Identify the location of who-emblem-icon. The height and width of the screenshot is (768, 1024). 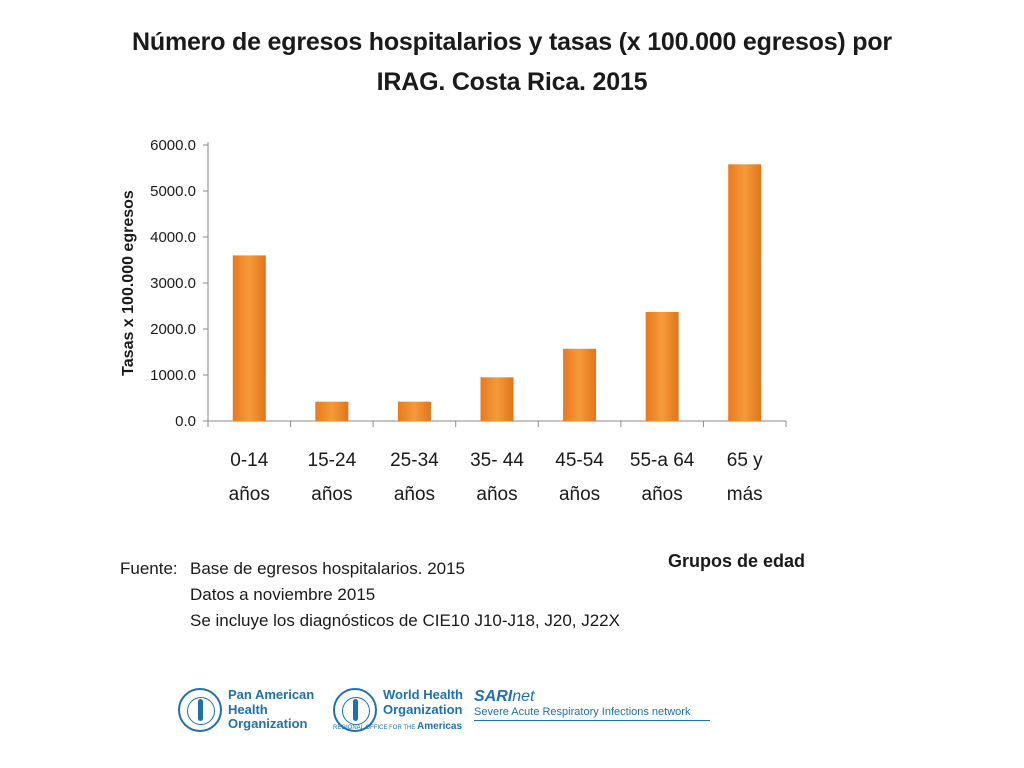
(355, 710).